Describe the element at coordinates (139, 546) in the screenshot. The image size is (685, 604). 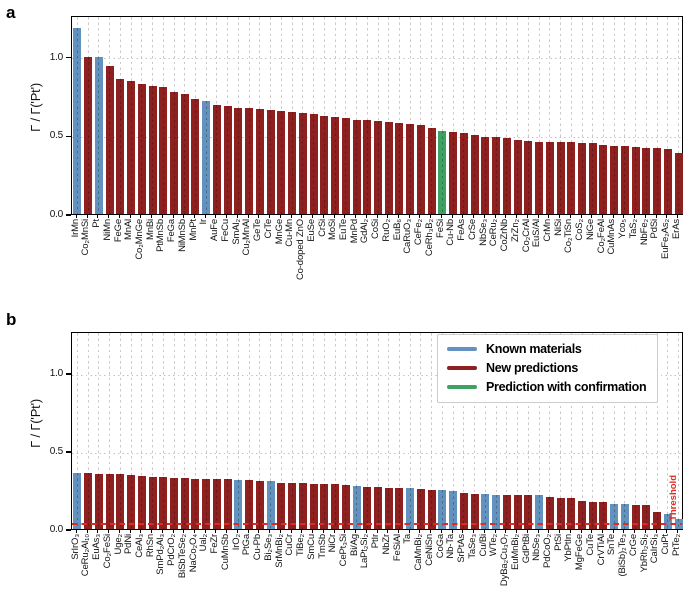
I see `x-tick-label: CeAl₃` at that location.